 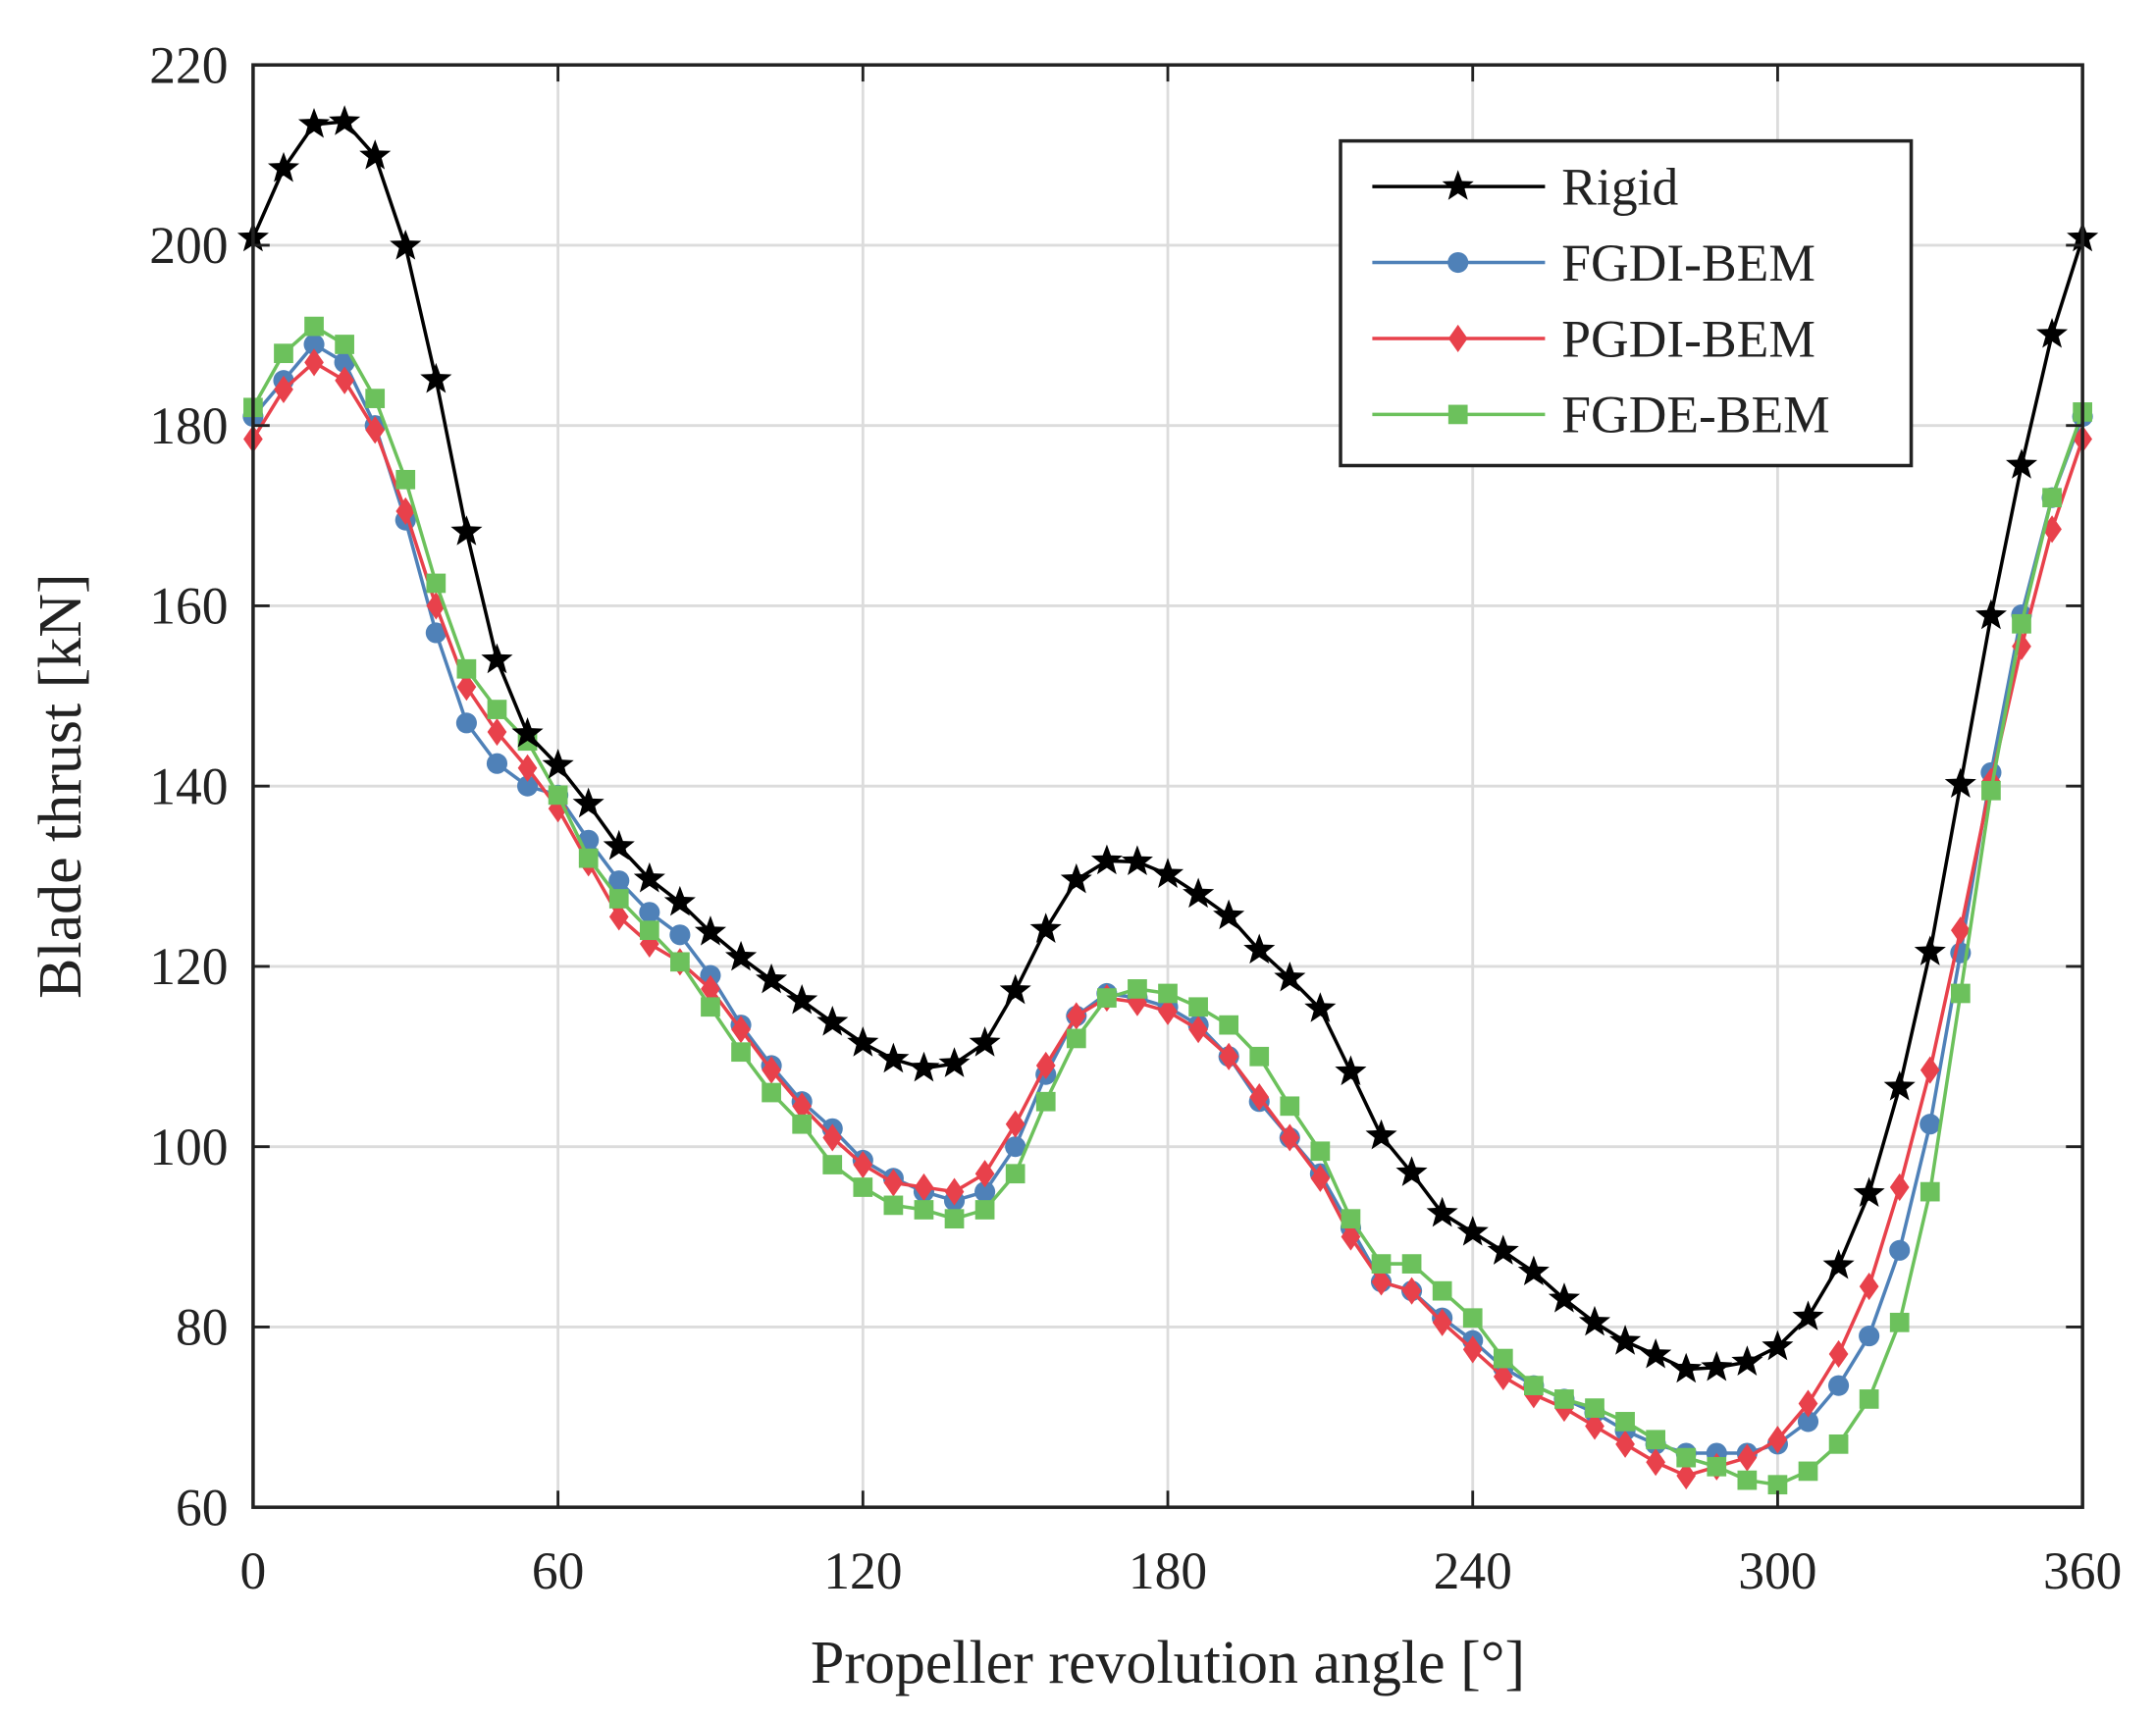 What do you see at coordinates (188, 1147) in the screenshot?
I see `y-tick-label: 100` at bounding box center [188, 1147].